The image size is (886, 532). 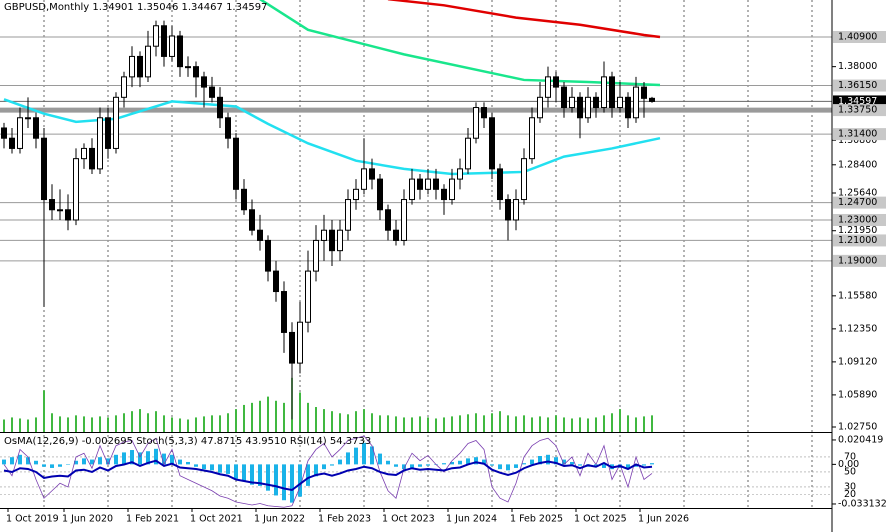 I want to click on osma-tick-label: -0.033132, so click(x=862, y=503).